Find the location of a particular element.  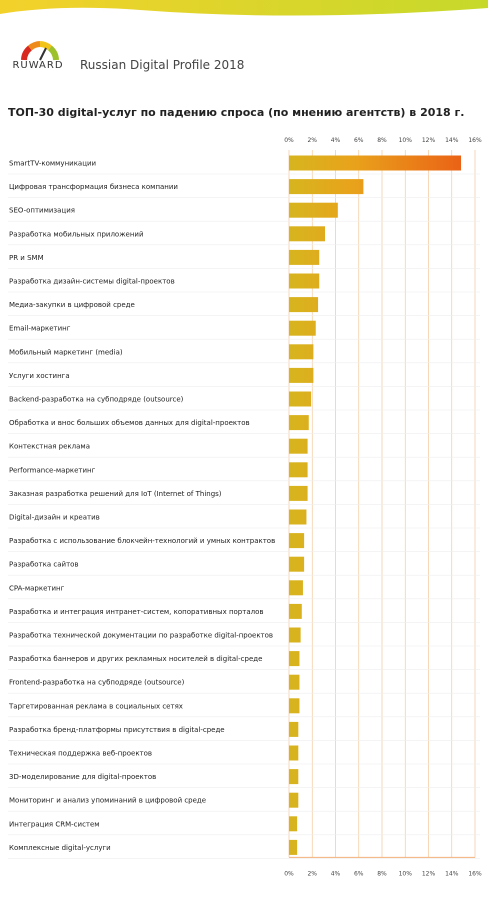

tick-label-top: 16% is located at coordinates (475, 140).